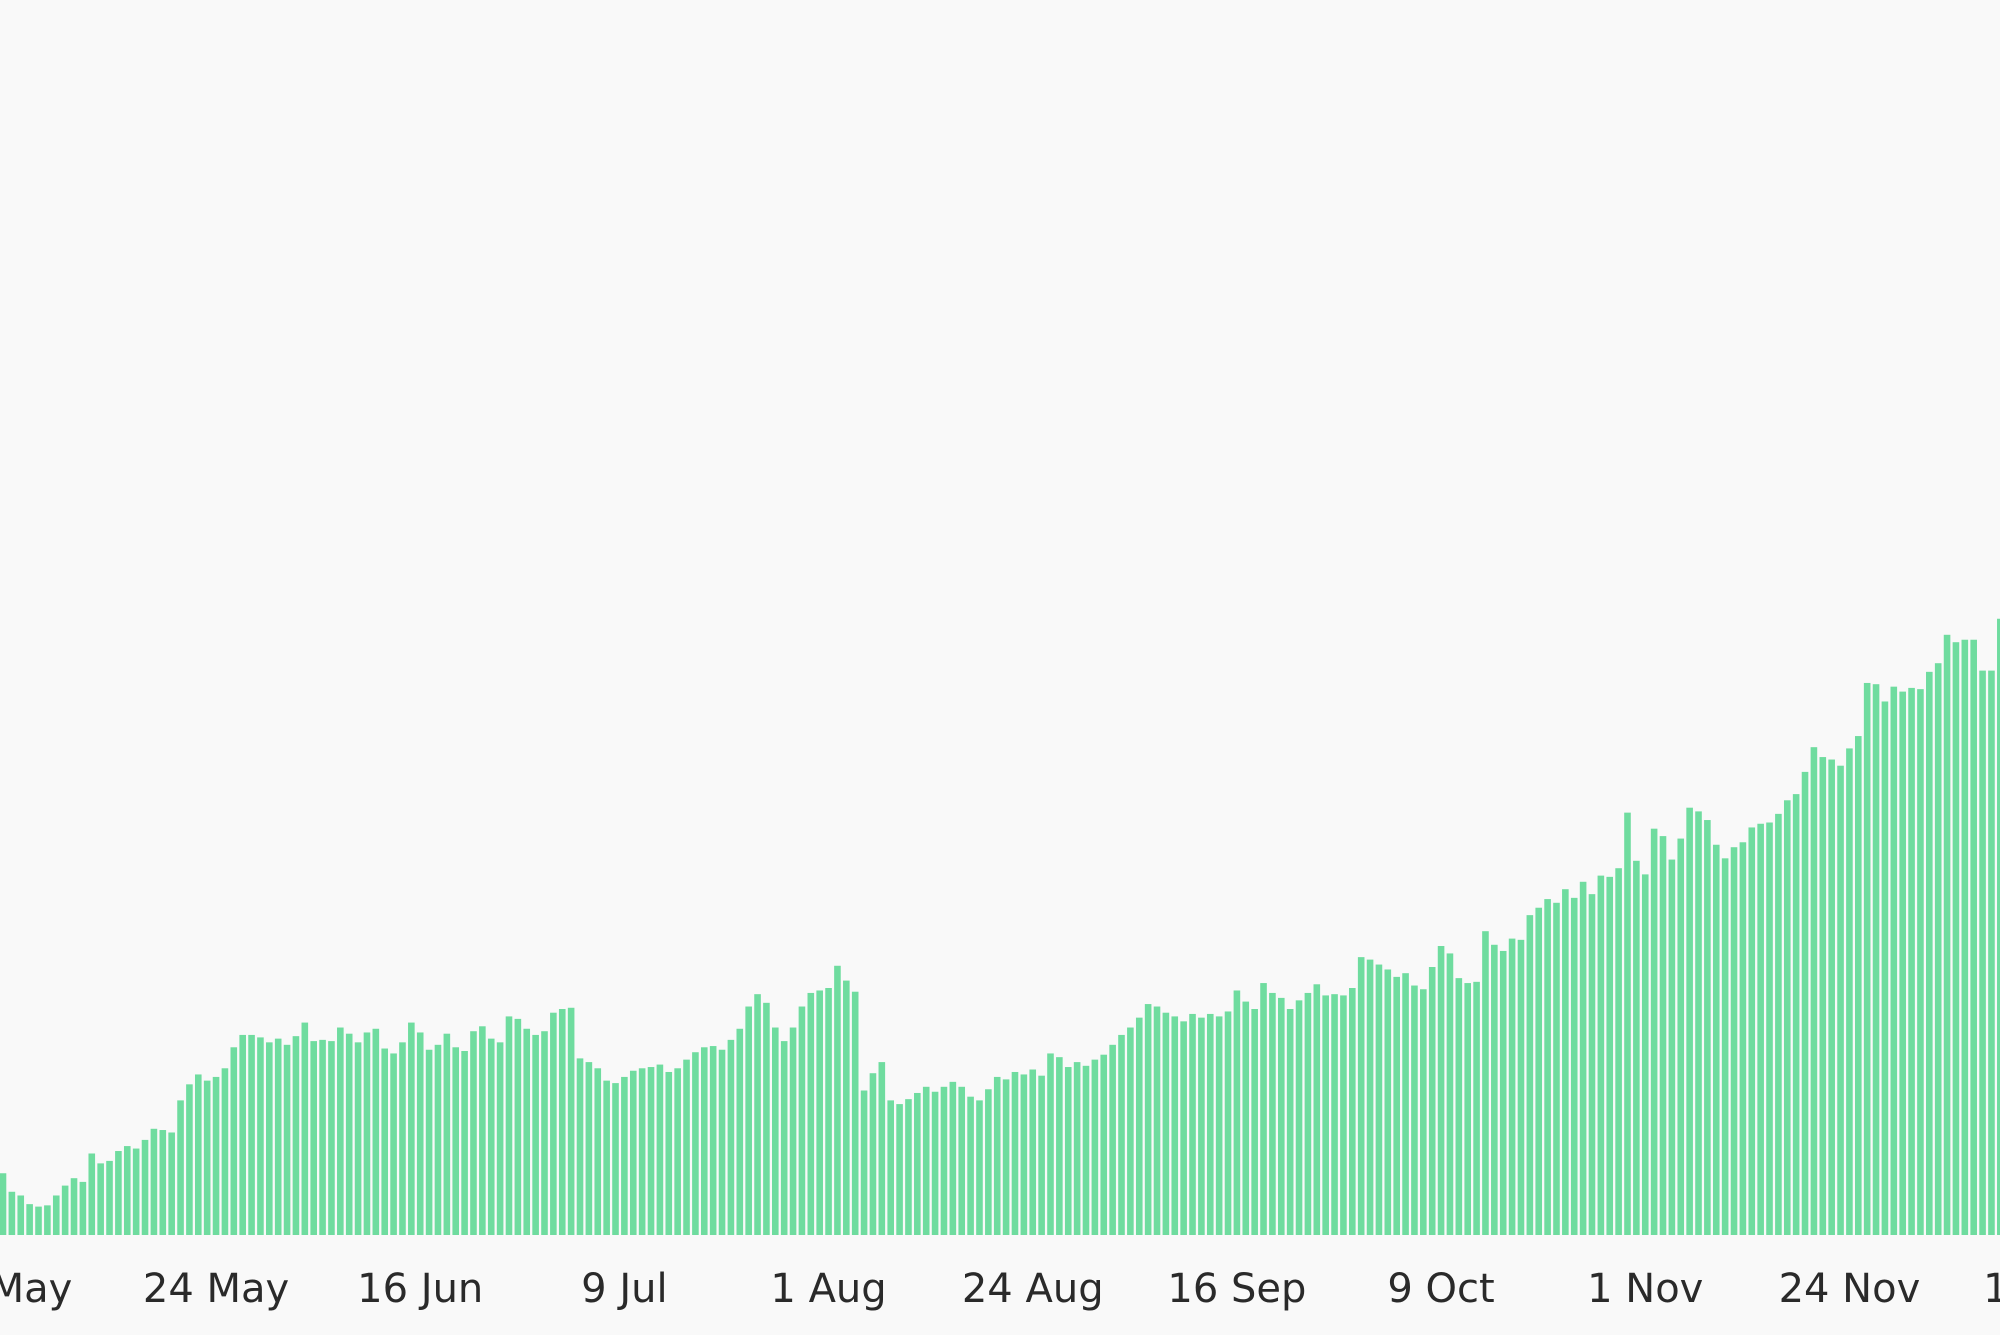 The image size is (2000, 1335). What do you see at coordinates (36, 1289) in the screenshot?
I see `x-tick-label: 1 May` at bounding box center [36, 1289].